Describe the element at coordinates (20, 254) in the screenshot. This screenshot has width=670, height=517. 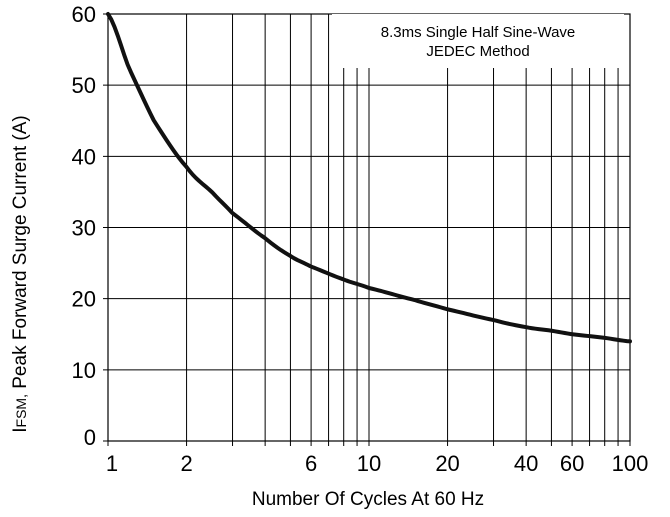
I see `y-axis-title-rest: Peak Forward Surge Current (A)` at that location.